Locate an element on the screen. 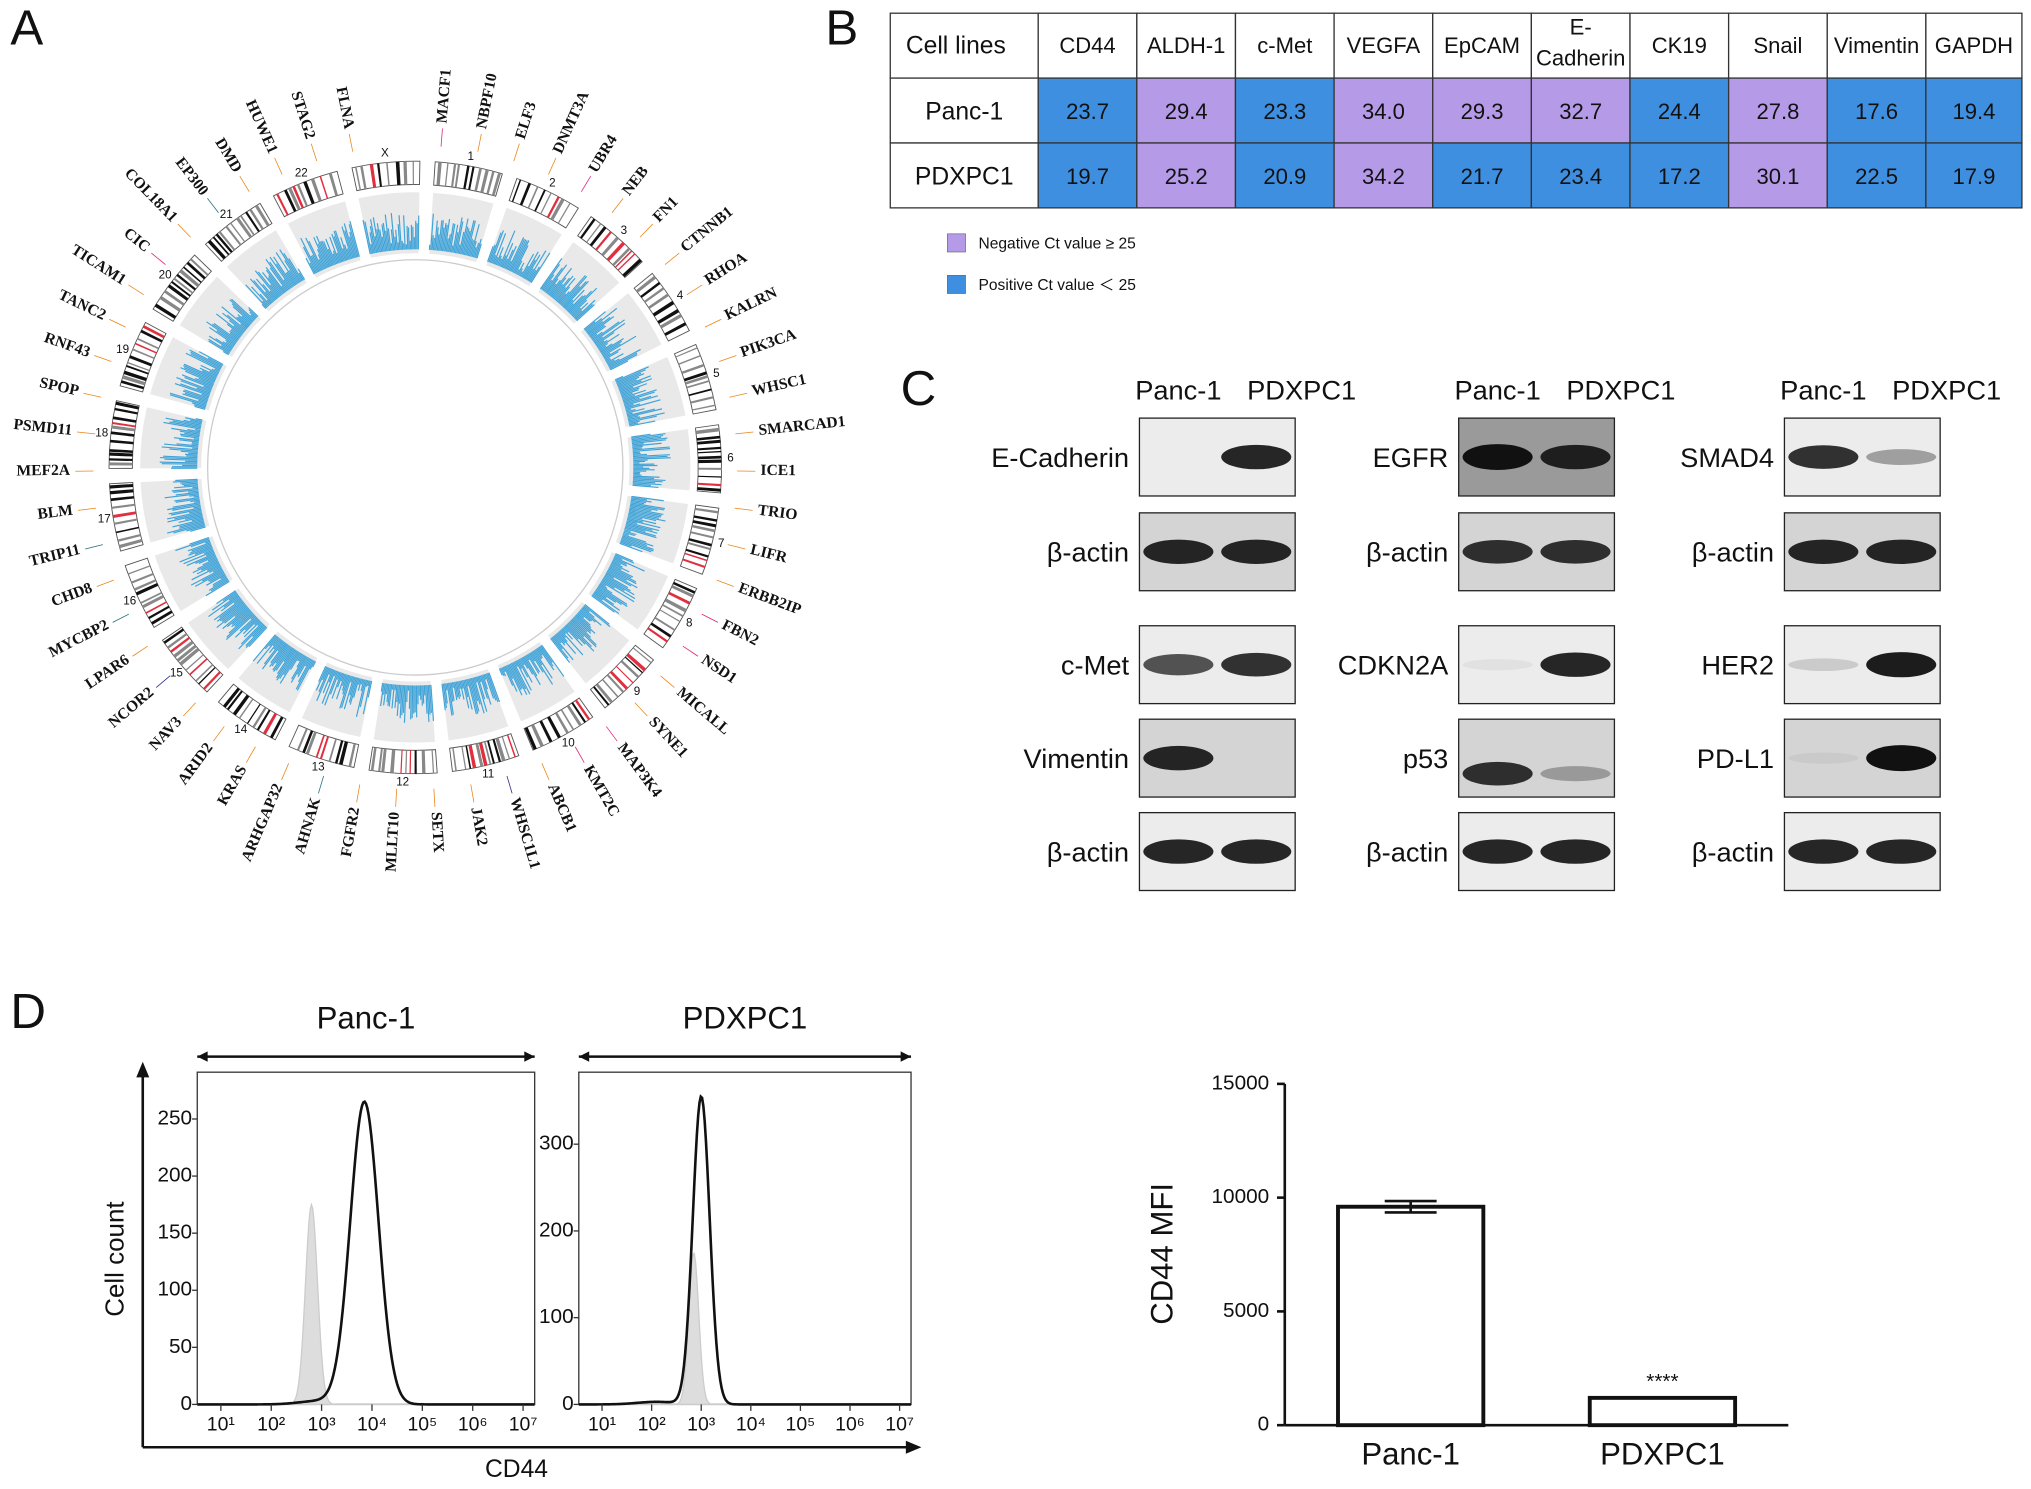 The image size is (2031, 1489). protein-label: PD-L1 is located at coordinates (1735, 758).